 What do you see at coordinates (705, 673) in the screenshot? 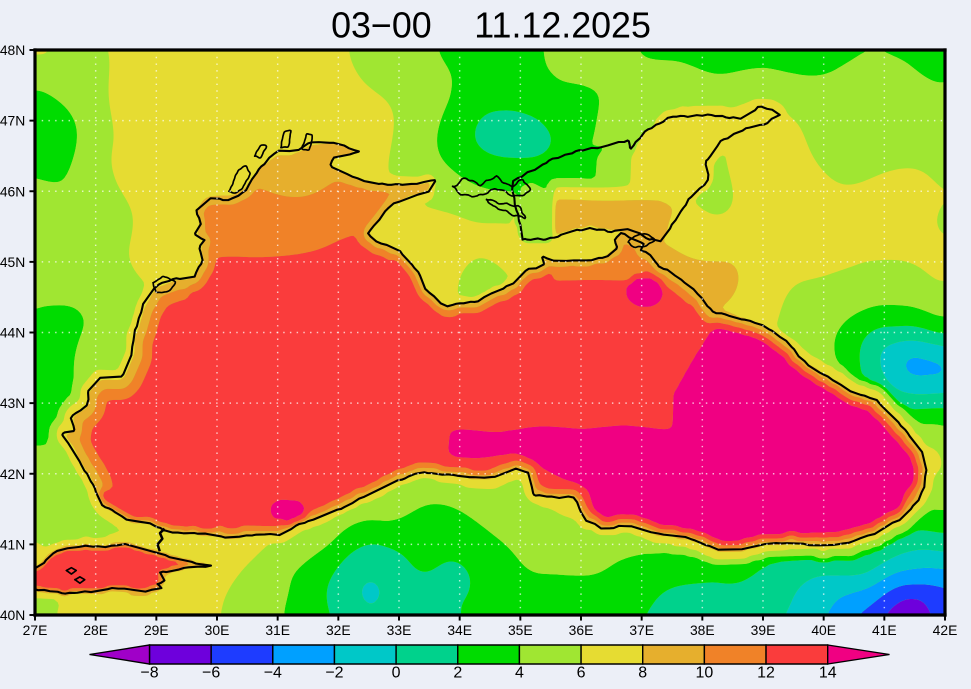
I see `svg-text: 10` at bounding box center [705, 673].